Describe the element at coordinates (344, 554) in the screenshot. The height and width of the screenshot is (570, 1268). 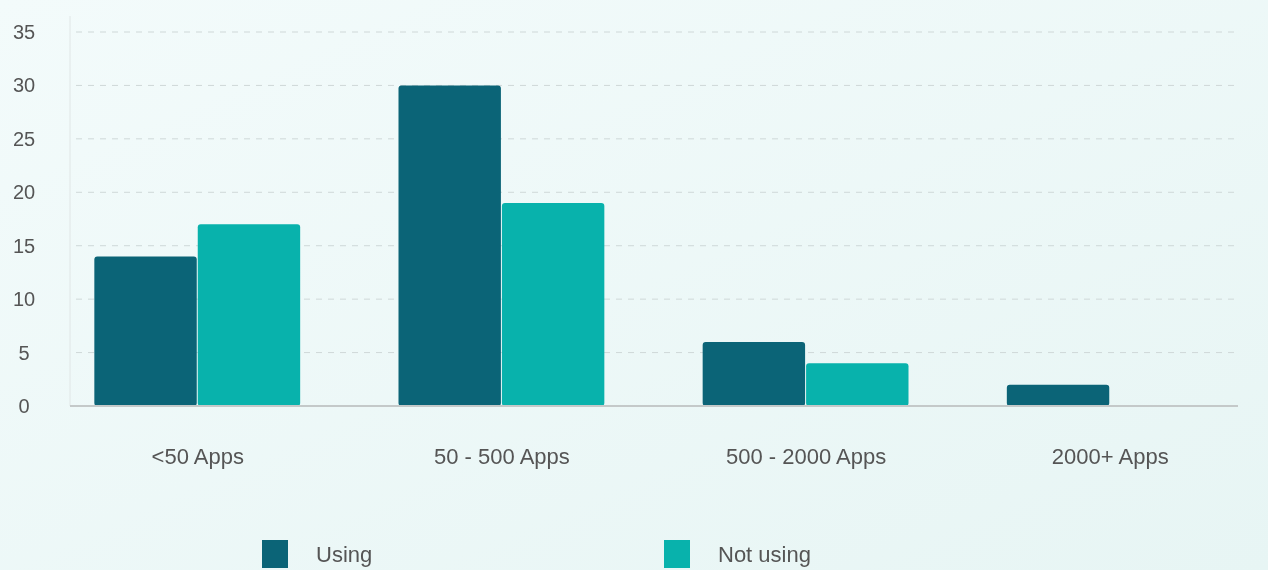
I see `legend-label: Using` at that location.